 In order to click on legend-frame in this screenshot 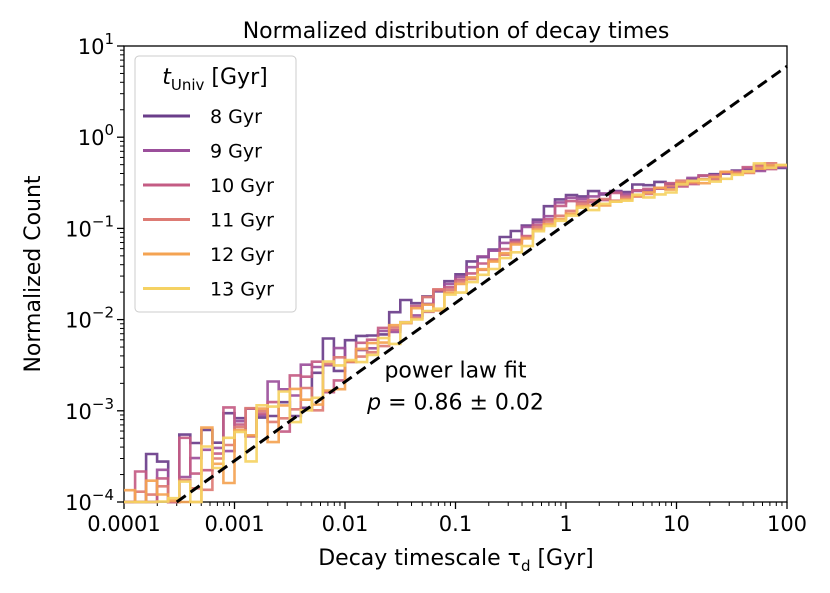, I will do `click(215, 184)`.